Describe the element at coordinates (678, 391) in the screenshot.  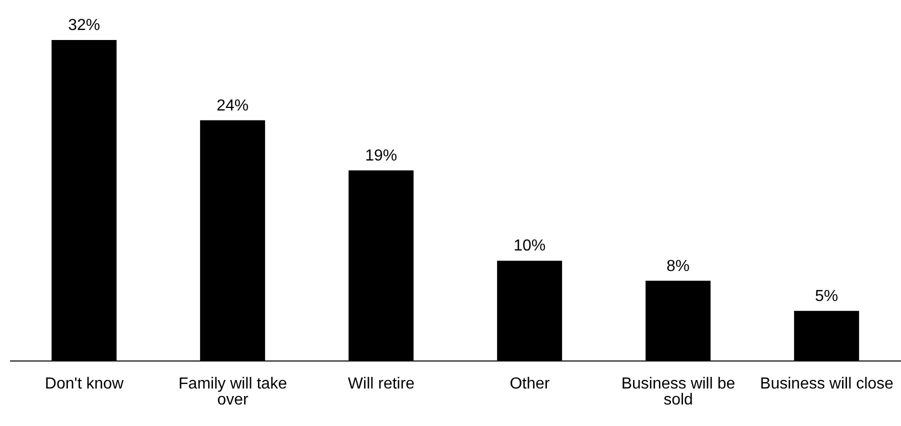
I see `x-tick-label: Business will be sold` at that location.